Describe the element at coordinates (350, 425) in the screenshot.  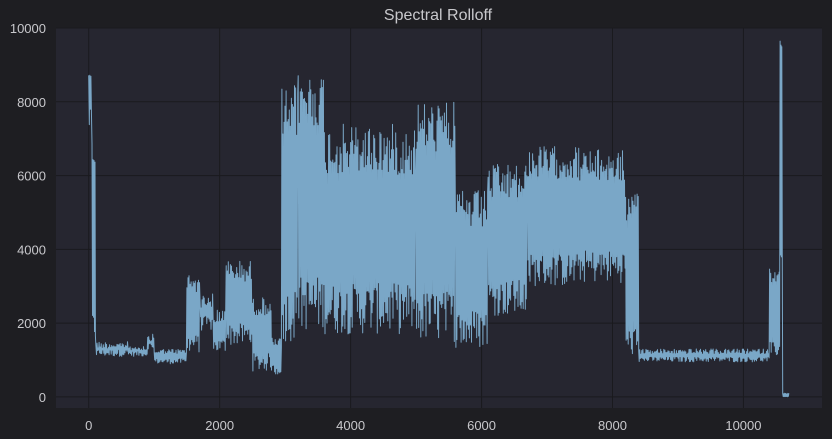
I see `x-tick-label: 4000` at that location.